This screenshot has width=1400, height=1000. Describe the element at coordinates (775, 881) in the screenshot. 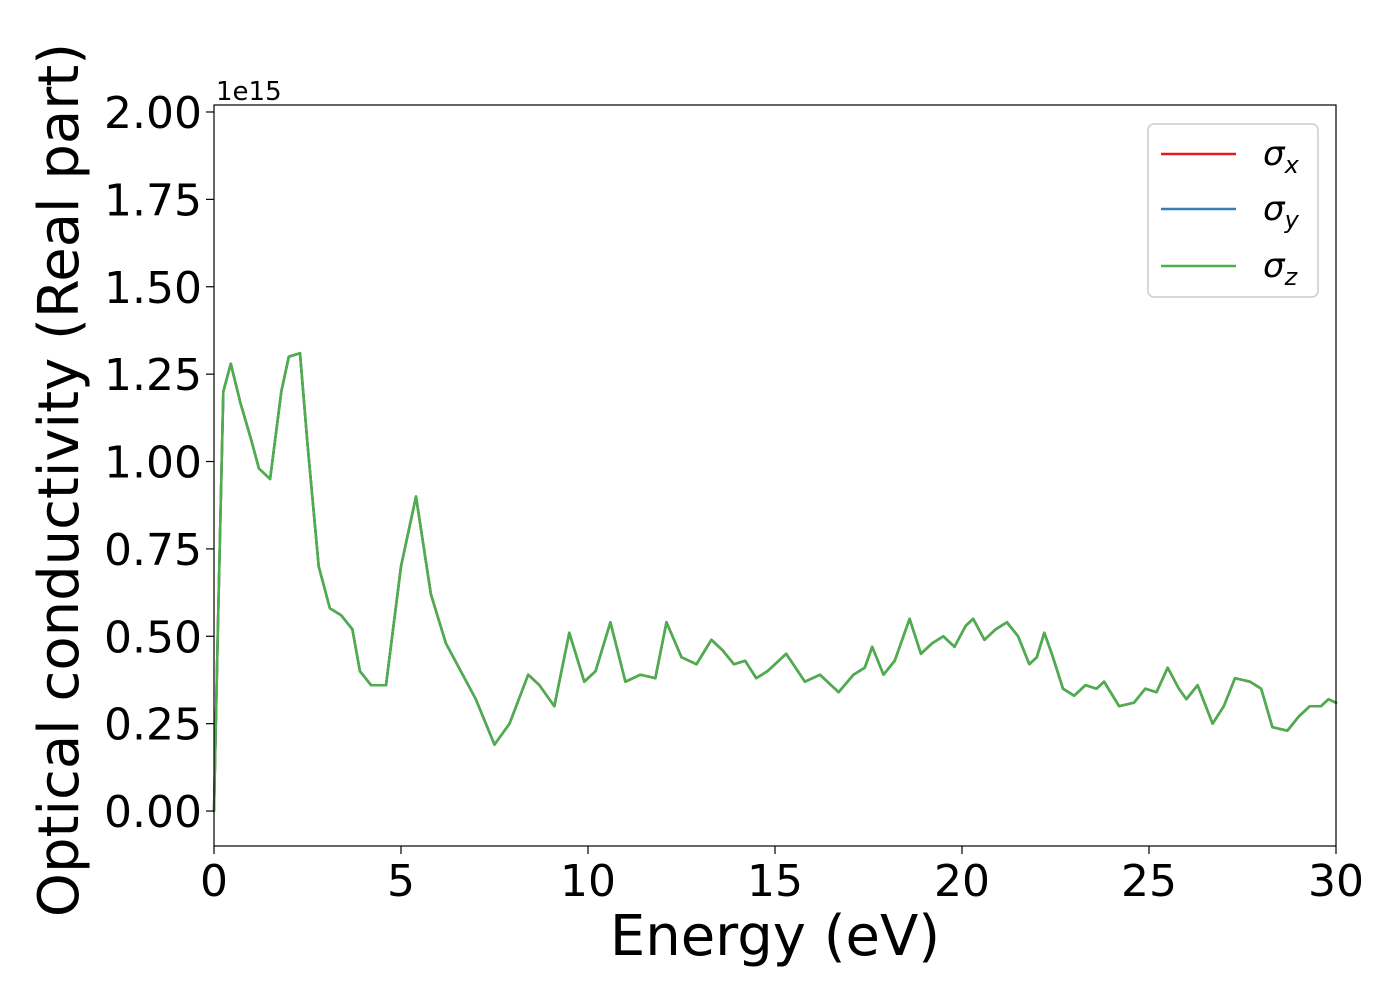

I see `x-tick-label: 15` at that location.